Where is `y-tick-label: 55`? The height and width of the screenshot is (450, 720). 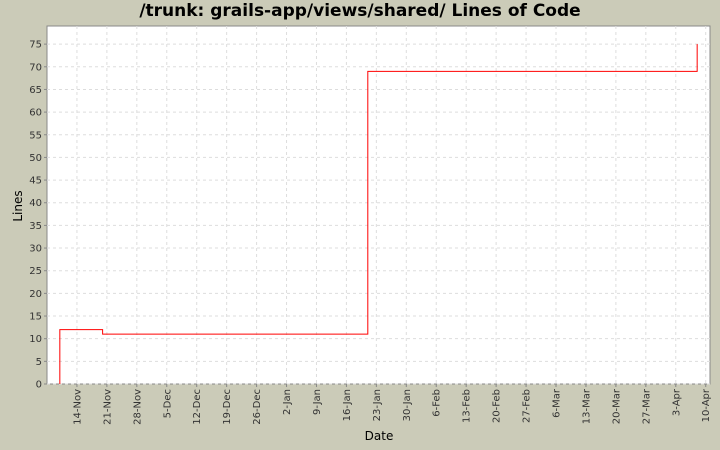 y-tick-label: 55 is located at coordinates (35, 135).